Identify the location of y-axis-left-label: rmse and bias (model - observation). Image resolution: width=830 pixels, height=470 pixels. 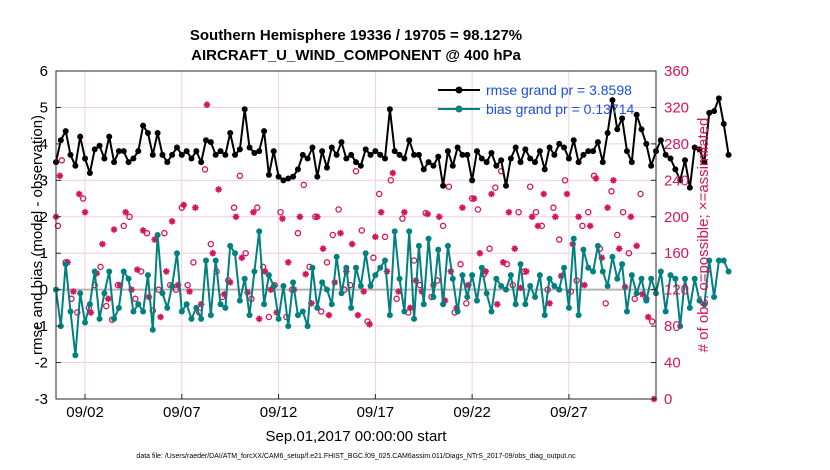
(37, 235).